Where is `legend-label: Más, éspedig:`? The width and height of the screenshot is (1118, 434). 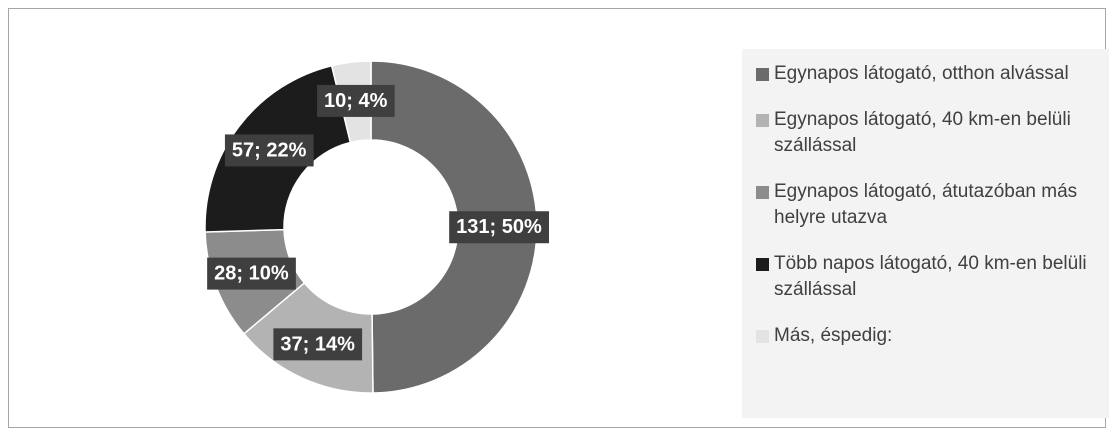 legend-label: Más, éspedig: is located at coordinates (833, 335).